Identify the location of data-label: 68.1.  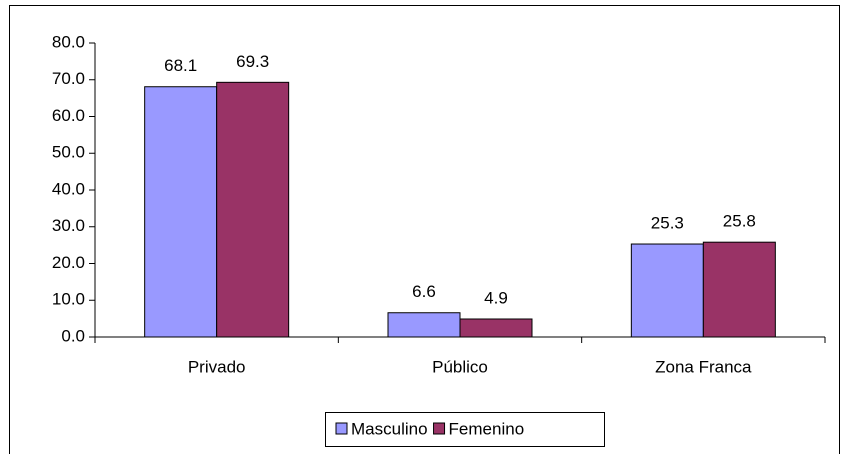
(180, 65).